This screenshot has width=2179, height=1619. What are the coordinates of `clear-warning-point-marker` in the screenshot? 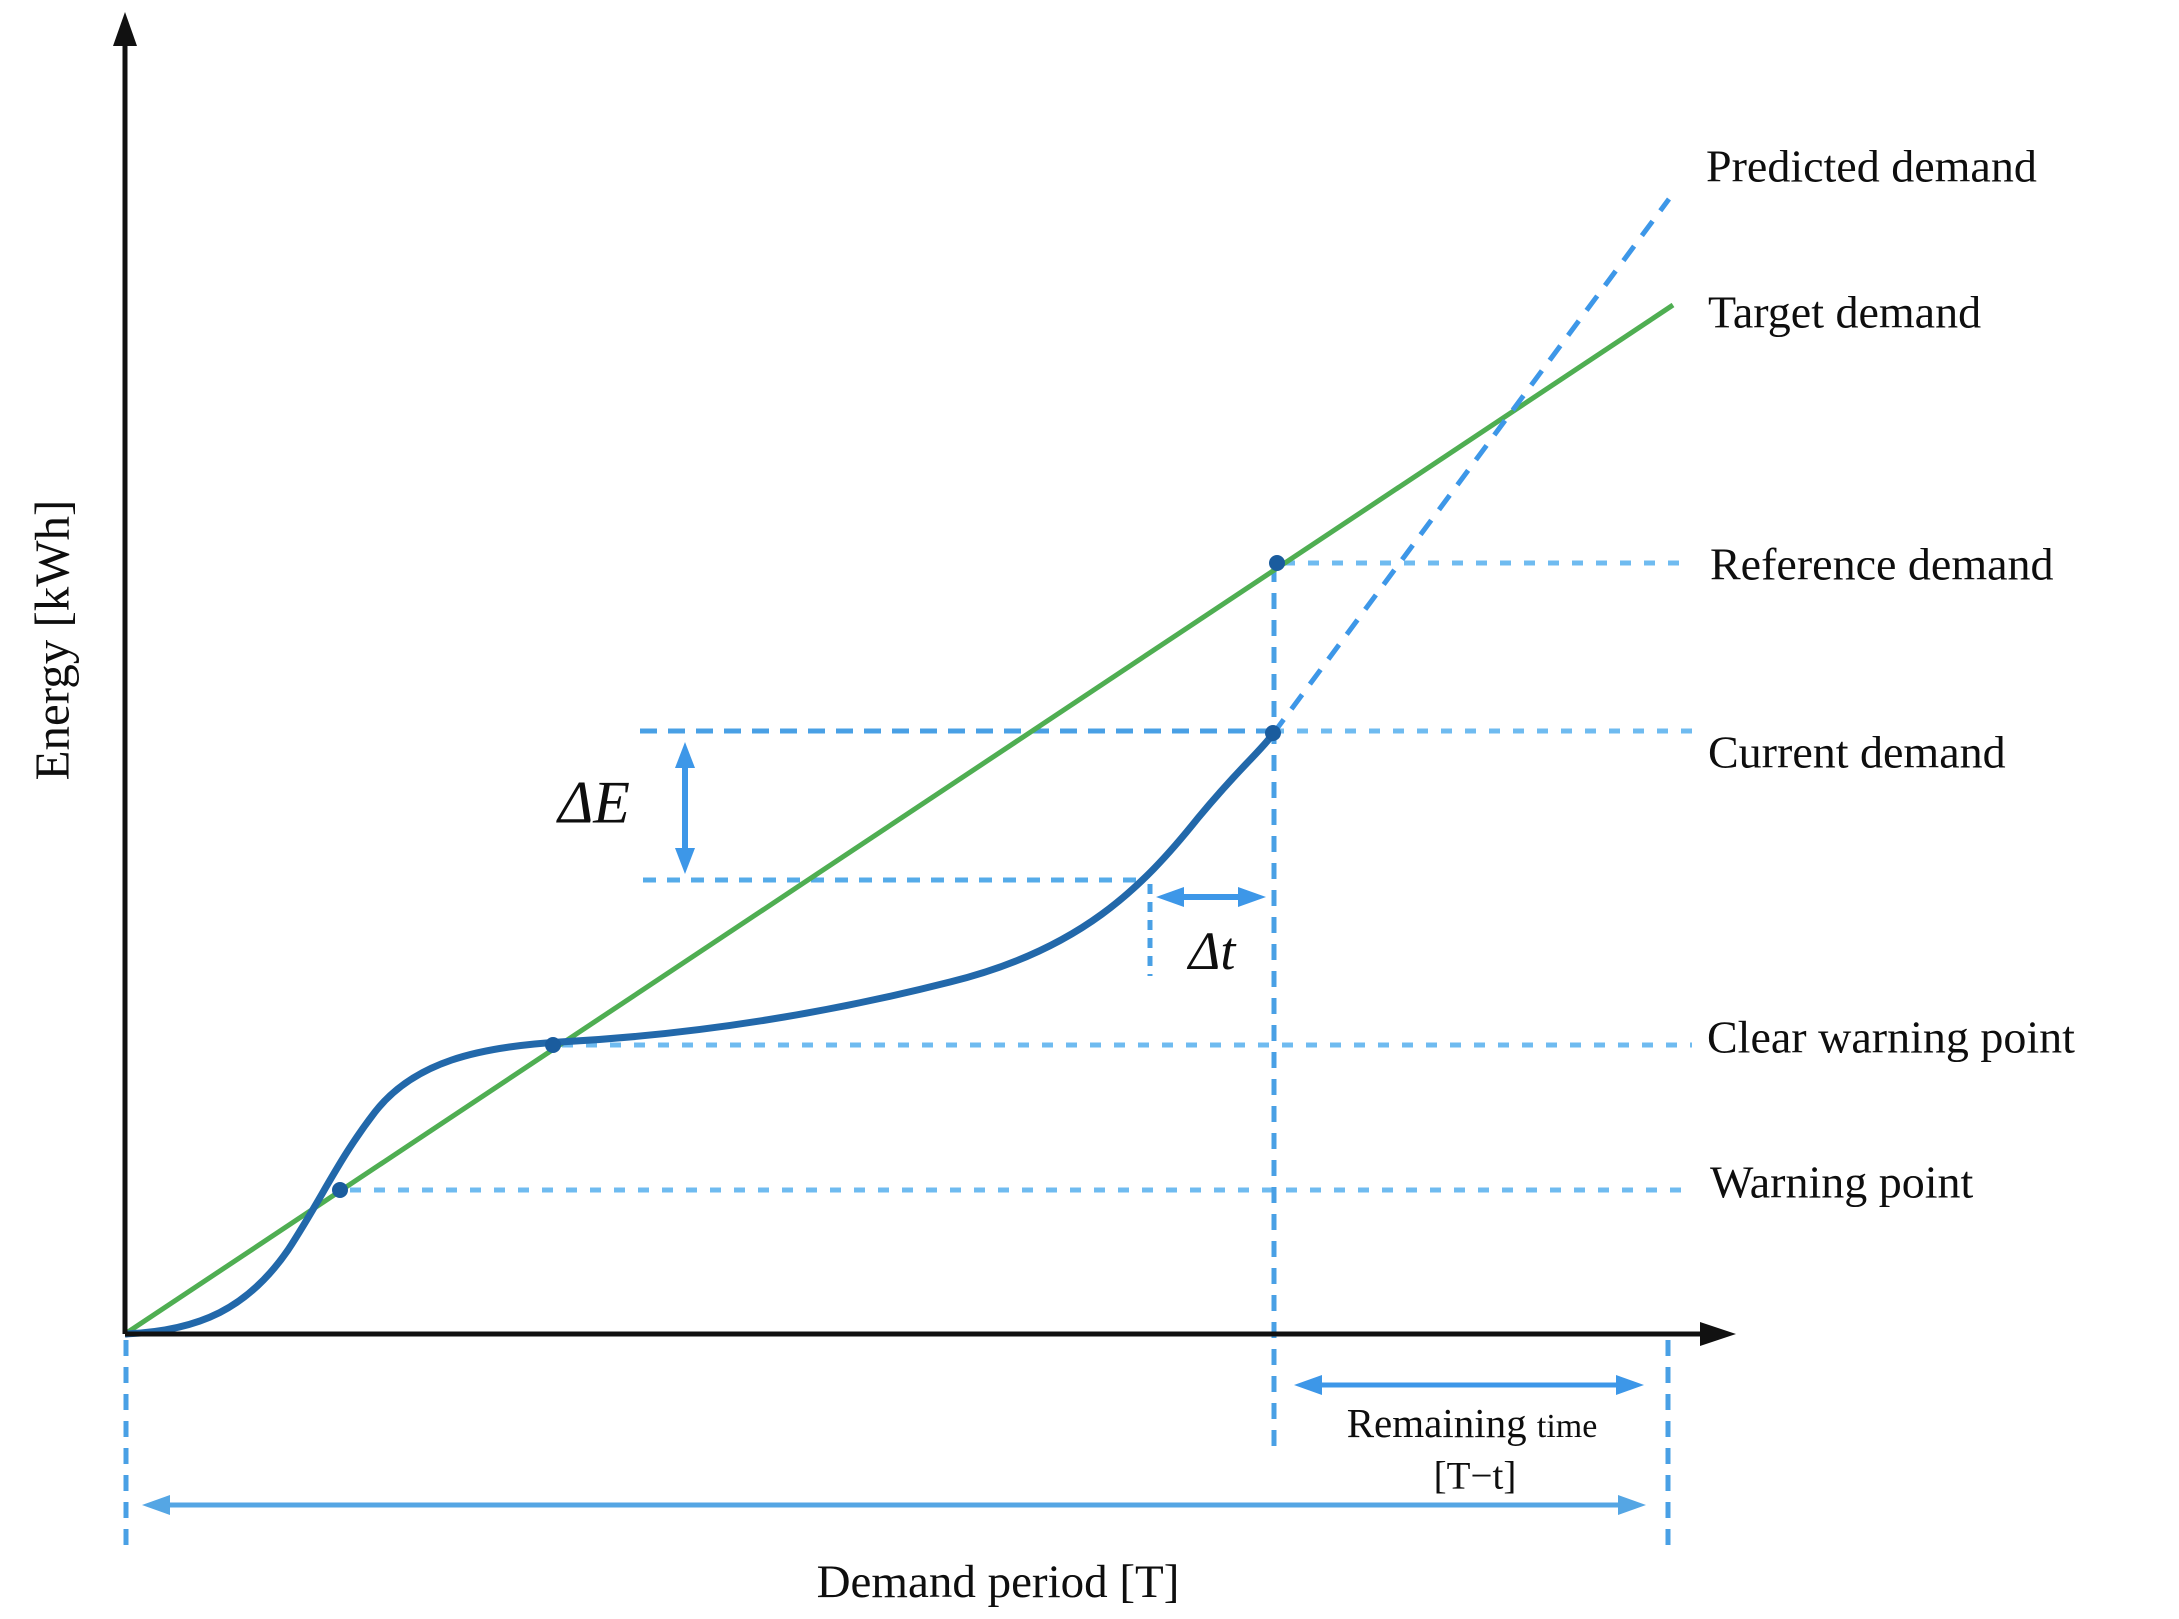 It's located at (553, 1045).